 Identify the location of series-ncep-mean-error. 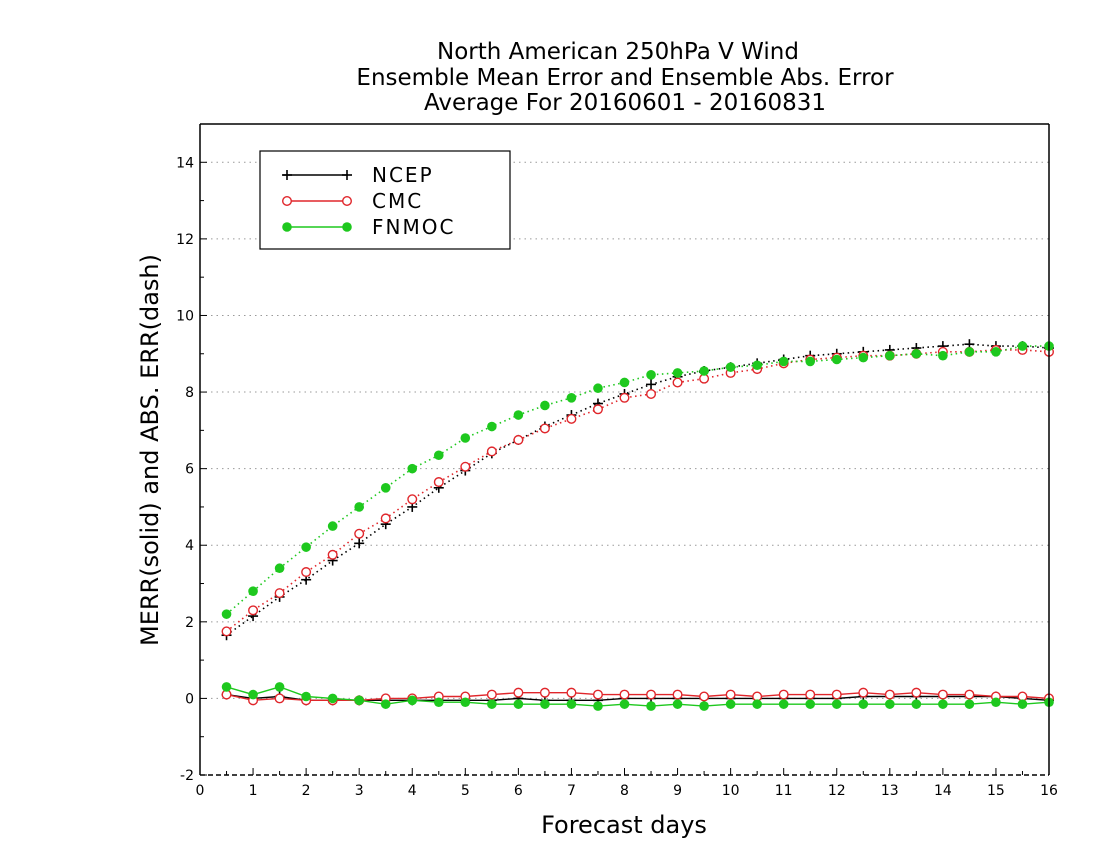
(637, 697).